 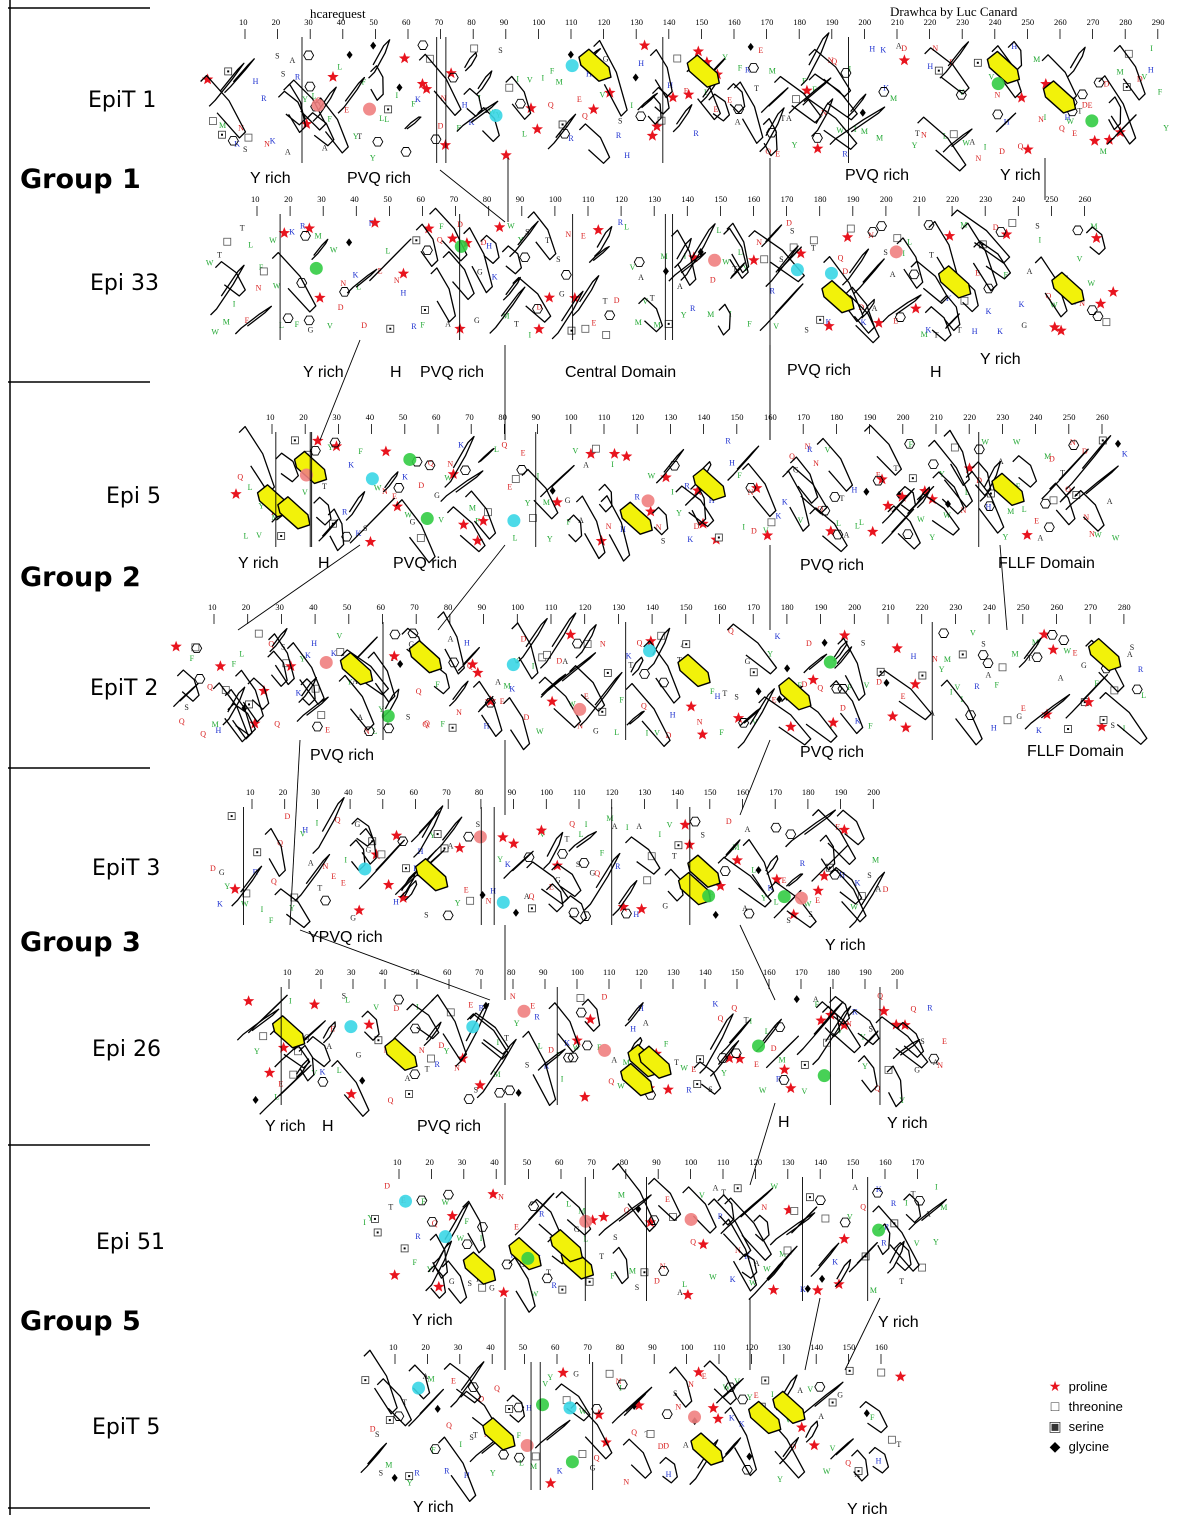 I want to click on tick-label: 80, so click(x=624, y=1162).